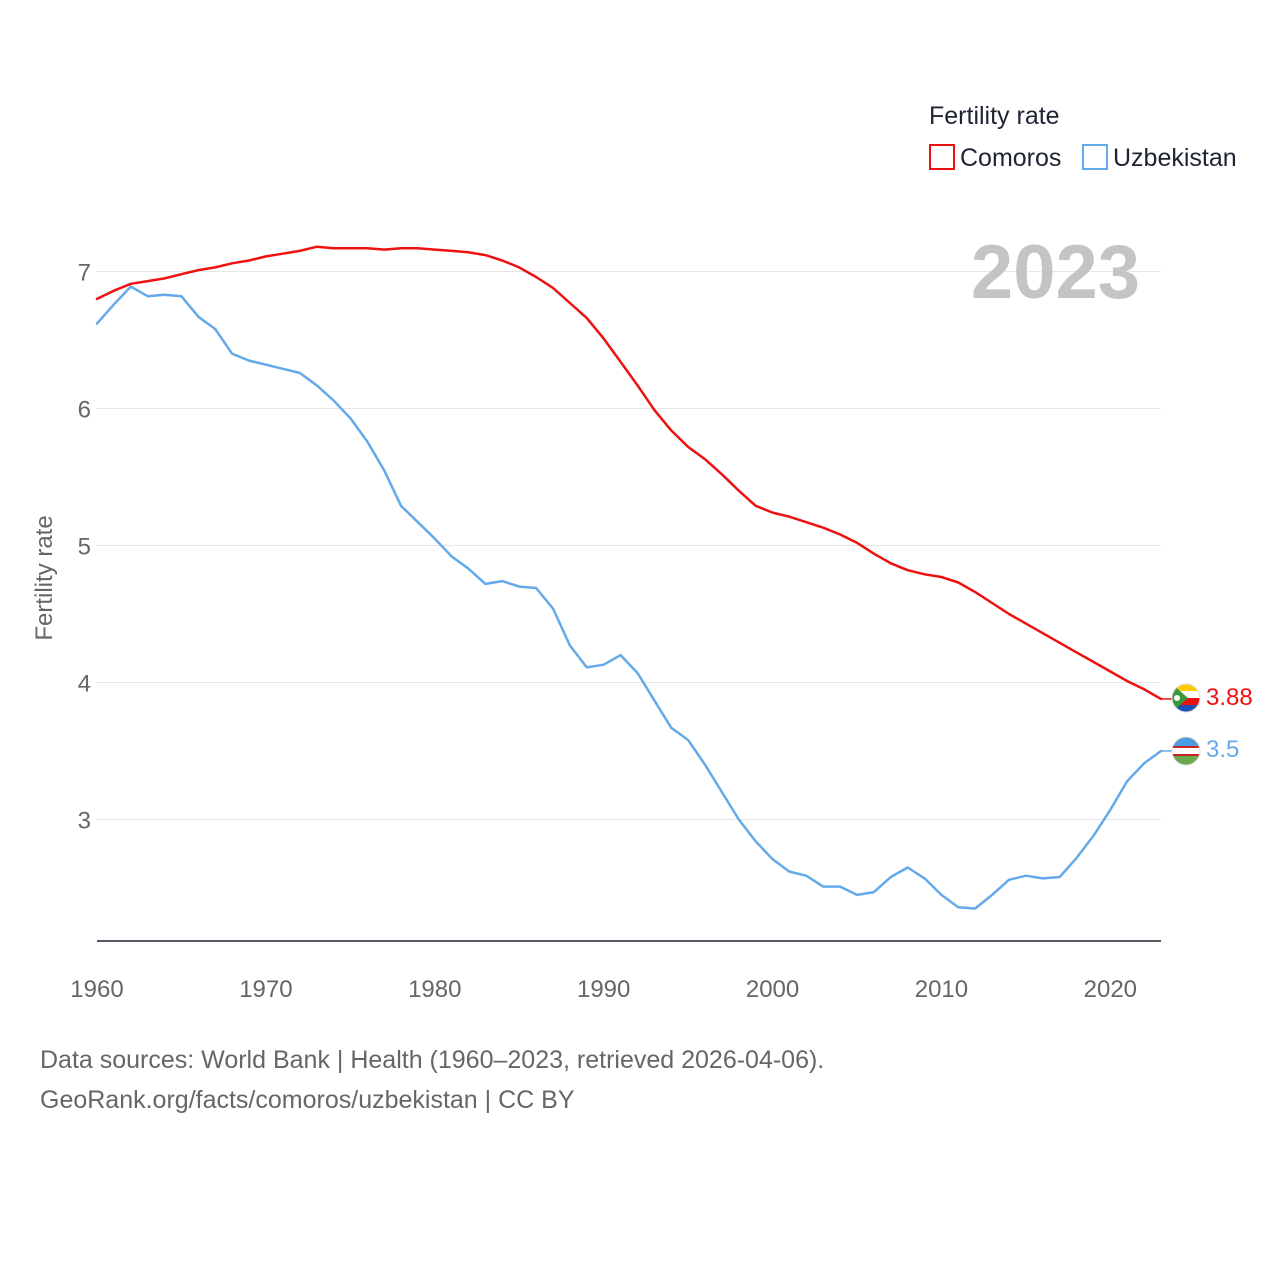 This screenshot has width=1280, height=1280. I want to click on x-tick-label: 1980, so click(434, 989).